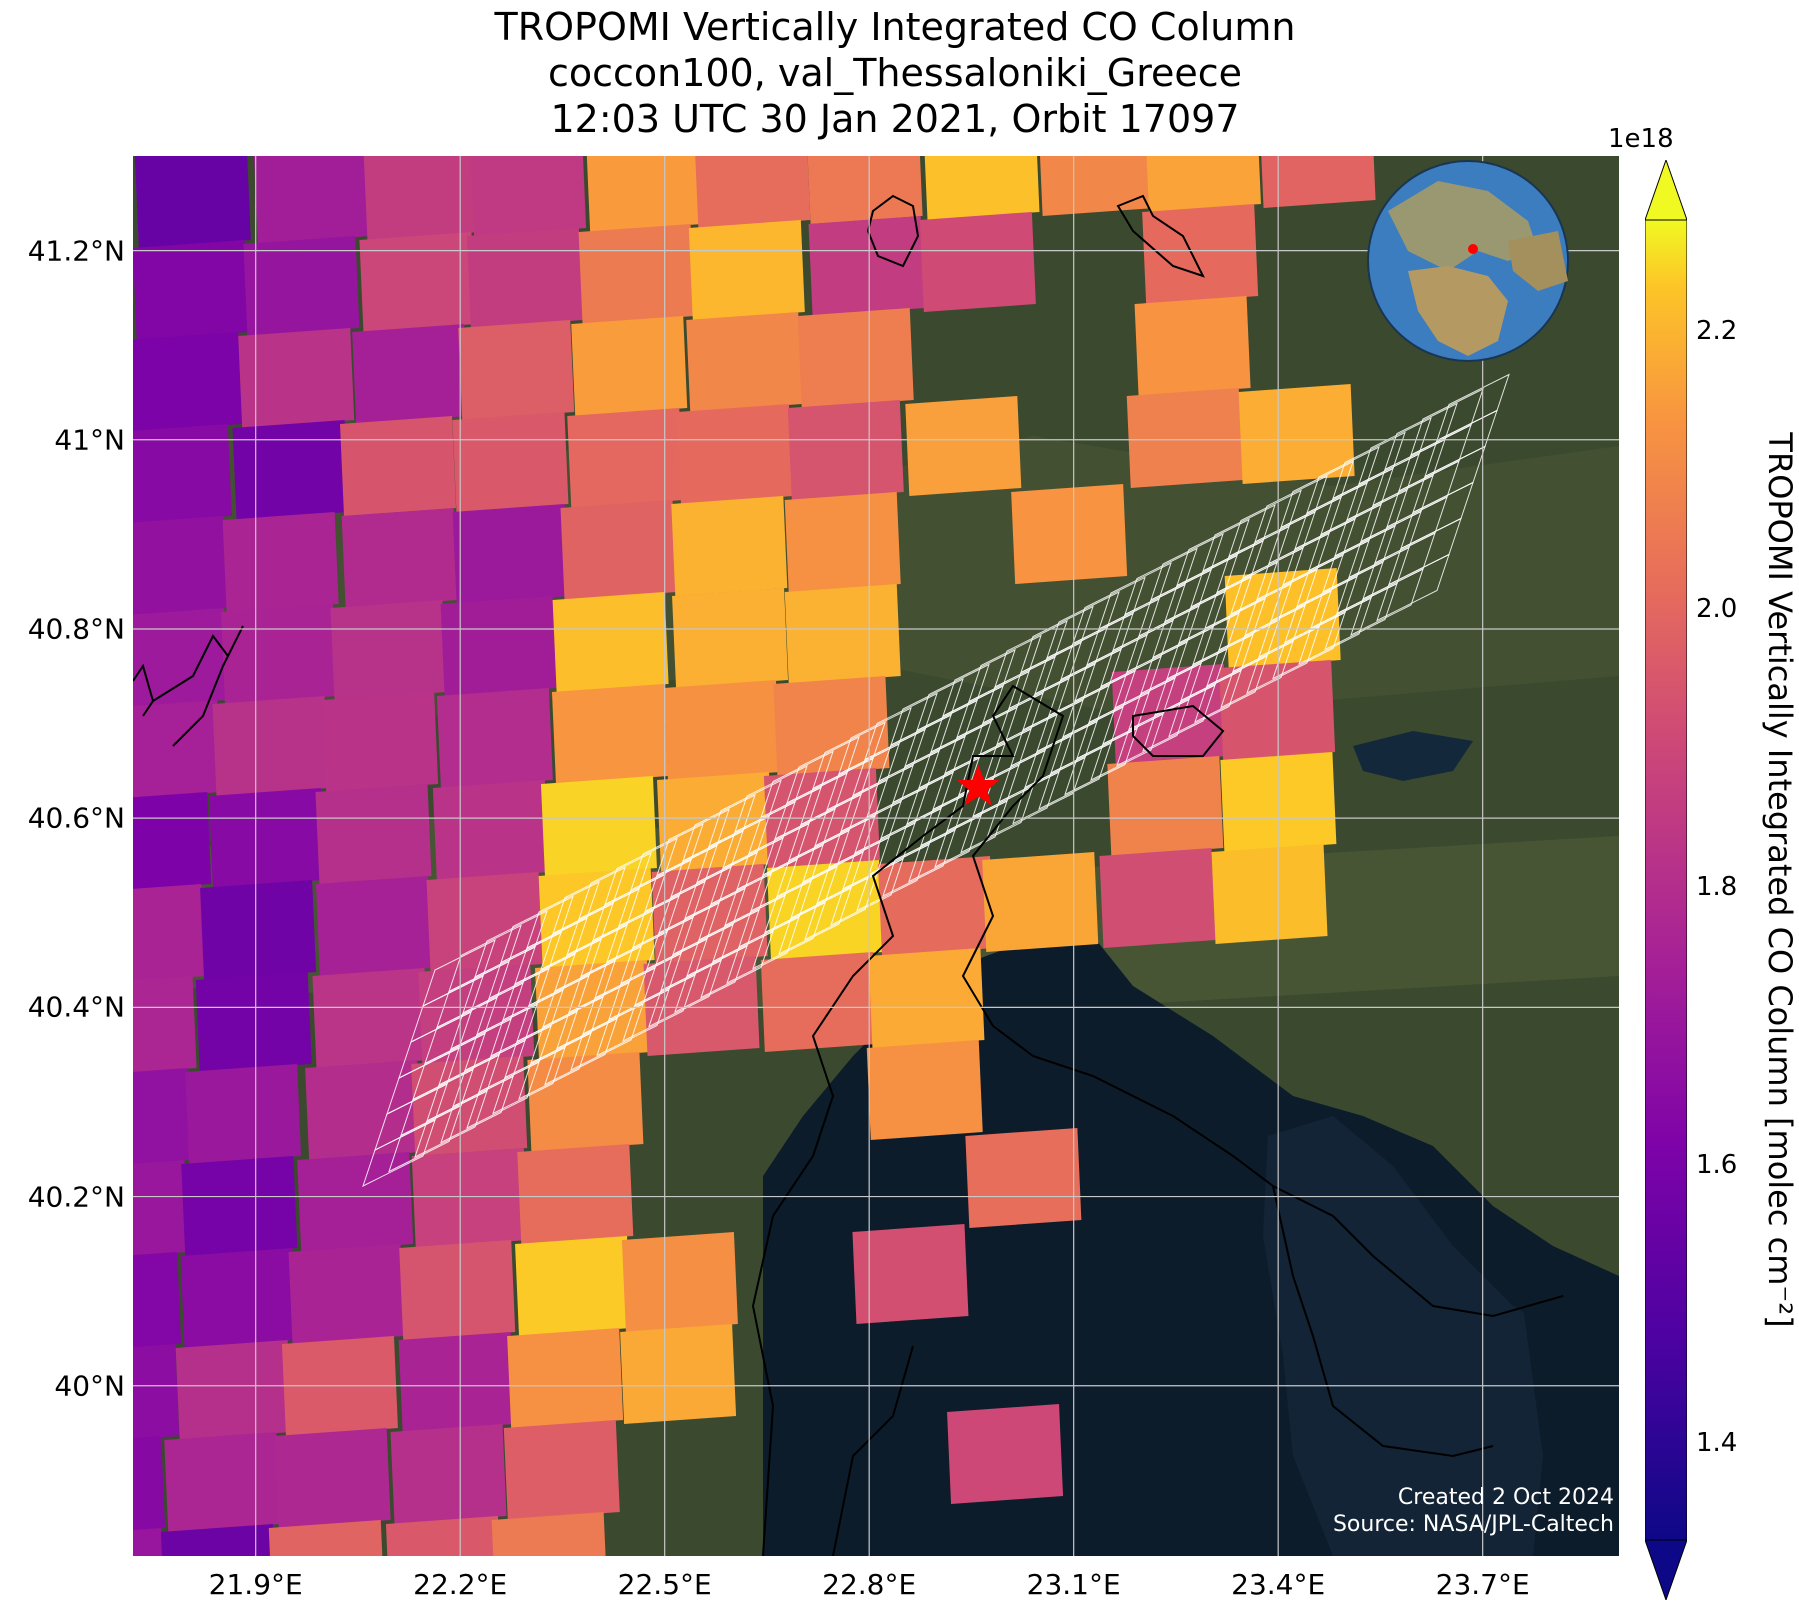 This screenshot has height=1602, width=1799. What do you see at coordinates (1666, 880) in the screenshot?
I see `colorbar` at bounding box center [1666, 880].